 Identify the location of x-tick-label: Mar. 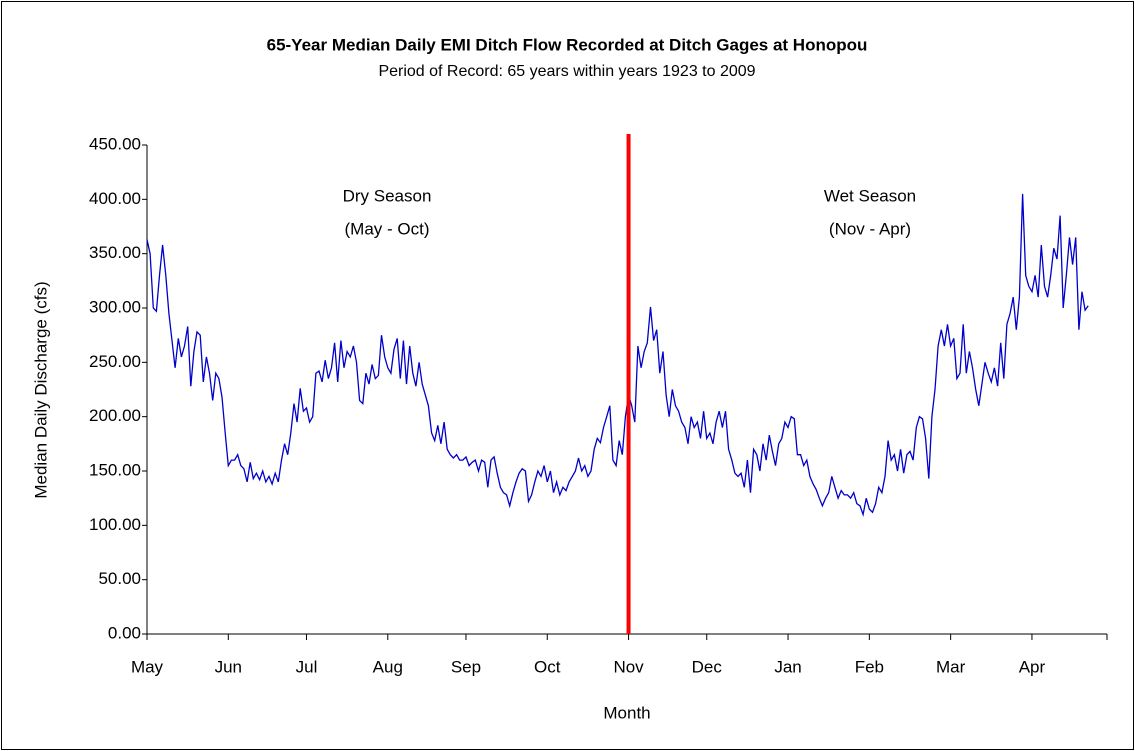
(951, 666).